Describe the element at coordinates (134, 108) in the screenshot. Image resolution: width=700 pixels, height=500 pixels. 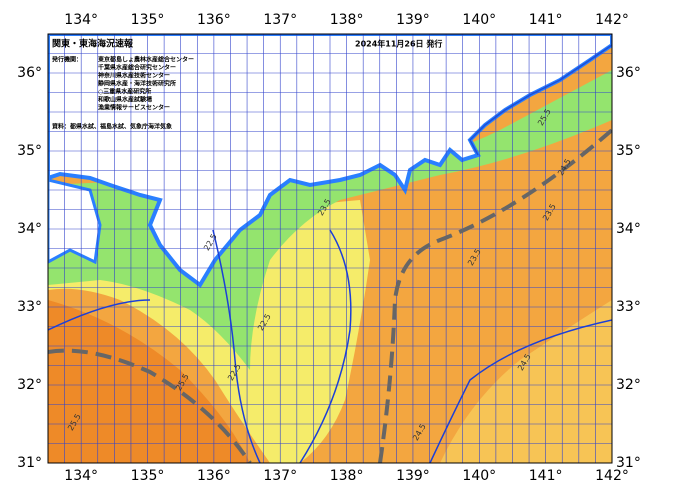
I see `issuer: 漁業情報サービスセンター` at that location.